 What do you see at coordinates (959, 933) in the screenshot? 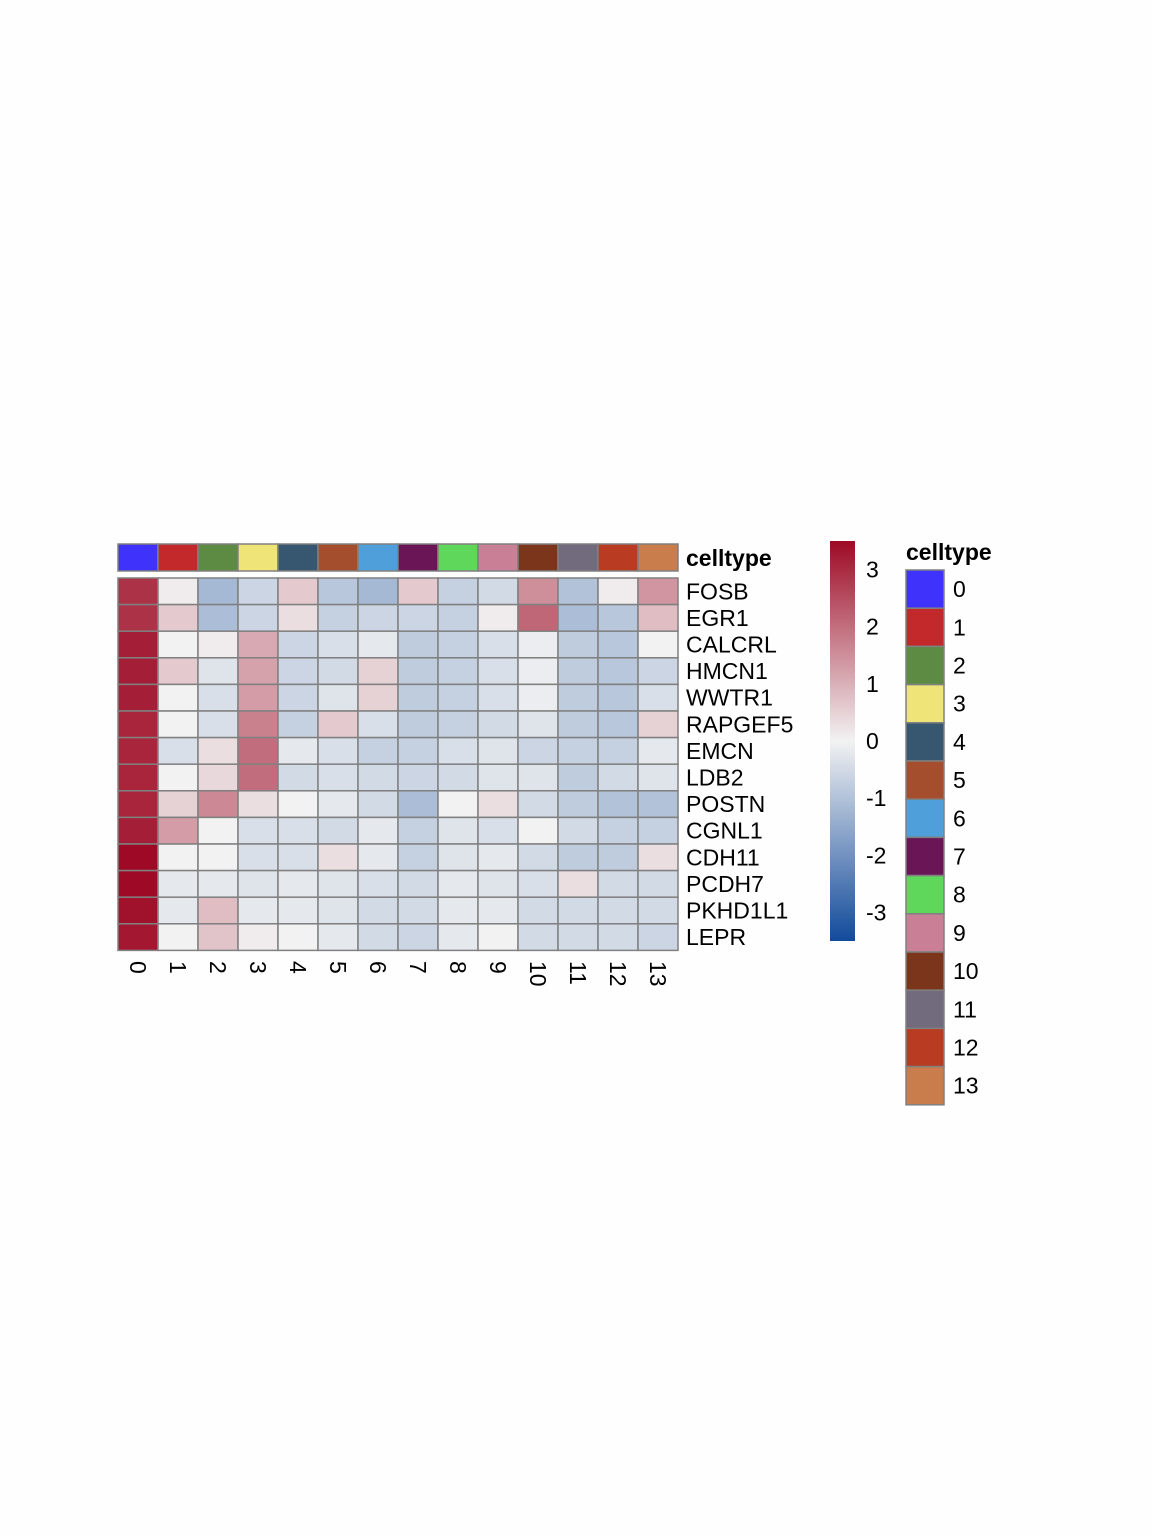
I see `legend-label-9: 9` at bounding box center [959, 933].